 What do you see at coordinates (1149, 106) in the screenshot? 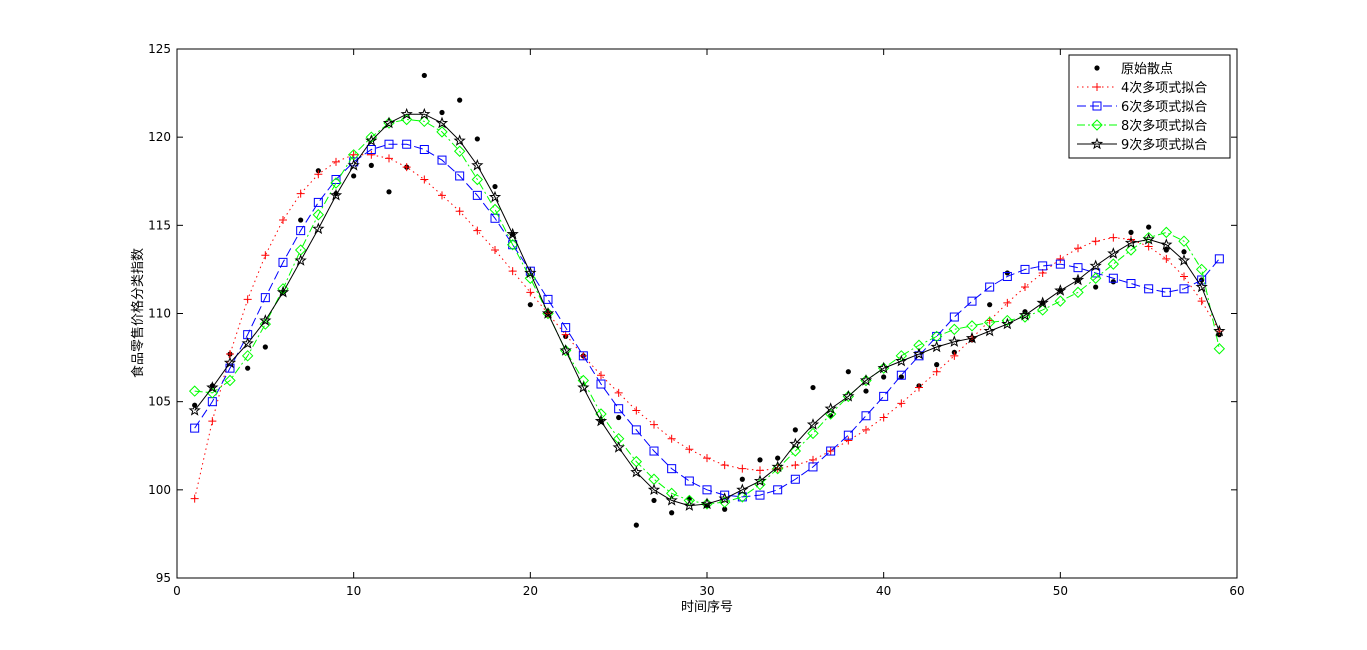
I see `legend: 原始散点 4次多项式拟合 6次多项式拟合 8次多项式拟合 9次多项式拟合` at bounding box center [1149, 106].